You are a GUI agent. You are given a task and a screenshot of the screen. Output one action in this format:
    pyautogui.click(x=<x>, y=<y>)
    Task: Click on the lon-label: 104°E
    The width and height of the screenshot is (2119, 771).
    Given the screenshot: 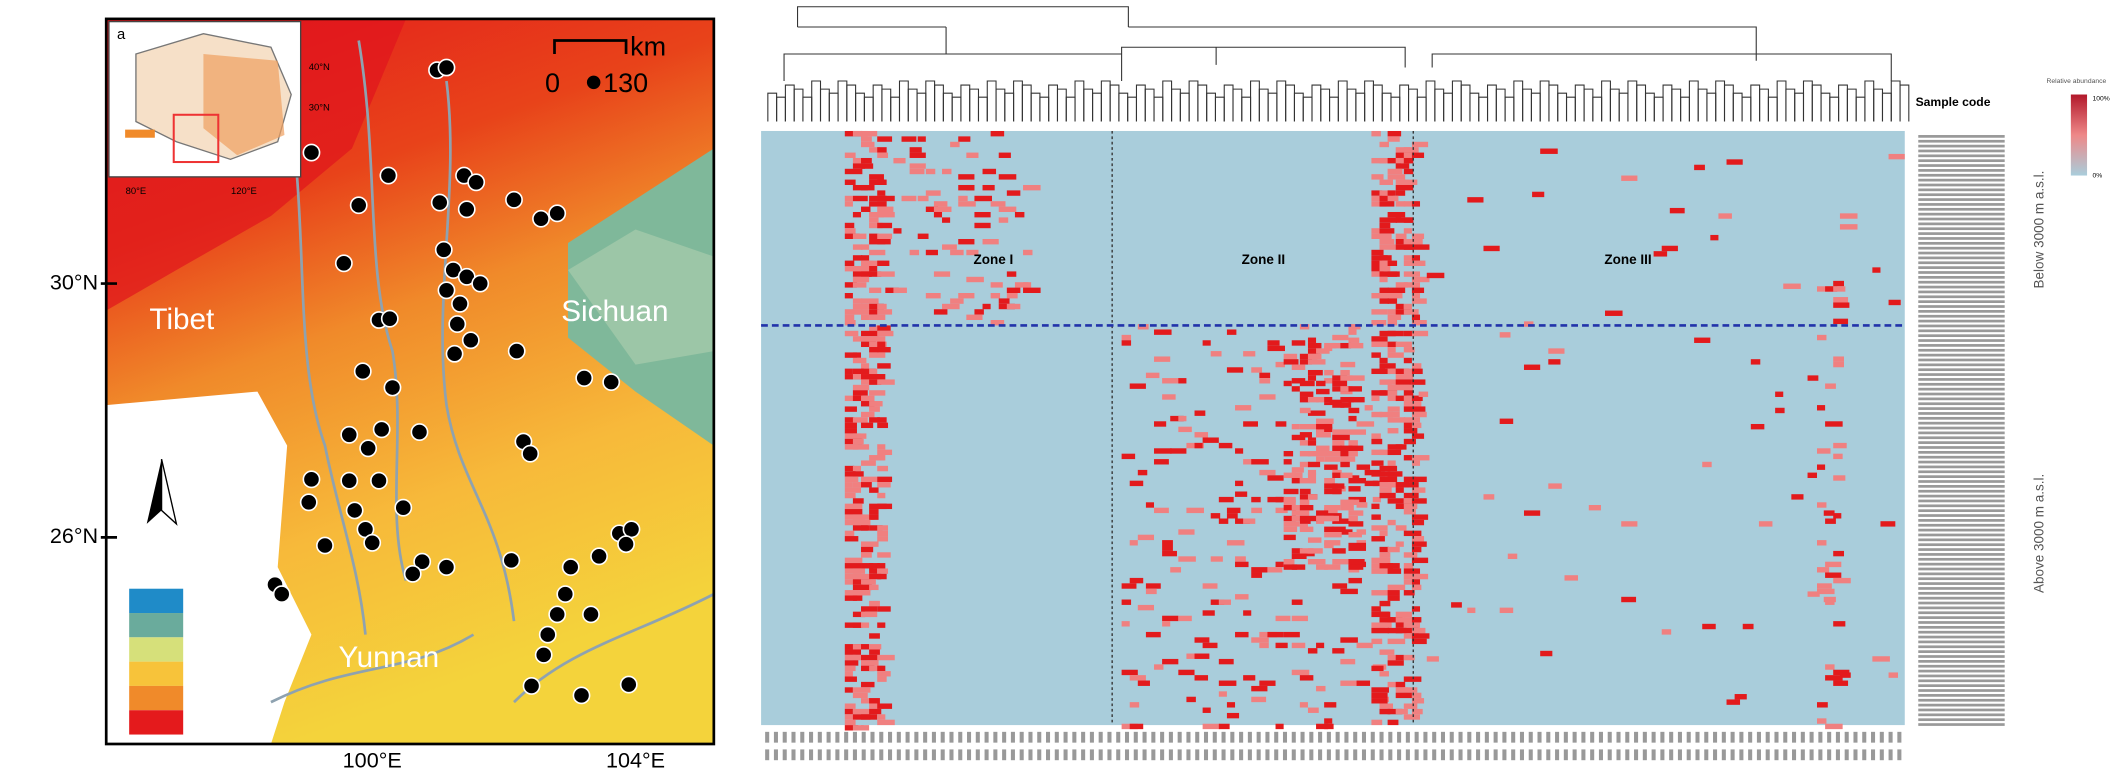 What is the action you would take?
    pyautogui.click(x=635, y=759)
    